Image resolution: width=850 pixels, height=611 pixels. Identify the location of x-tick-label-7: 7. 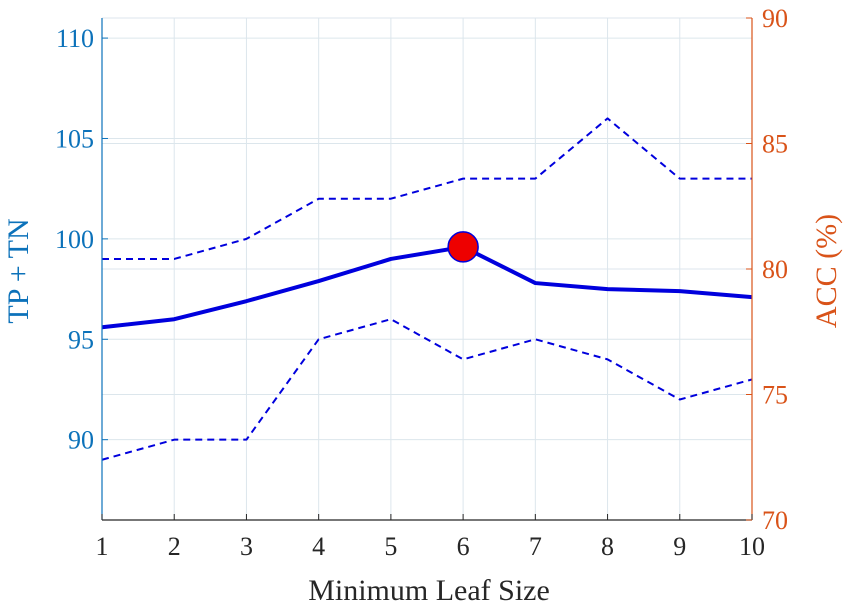
(535, 546).